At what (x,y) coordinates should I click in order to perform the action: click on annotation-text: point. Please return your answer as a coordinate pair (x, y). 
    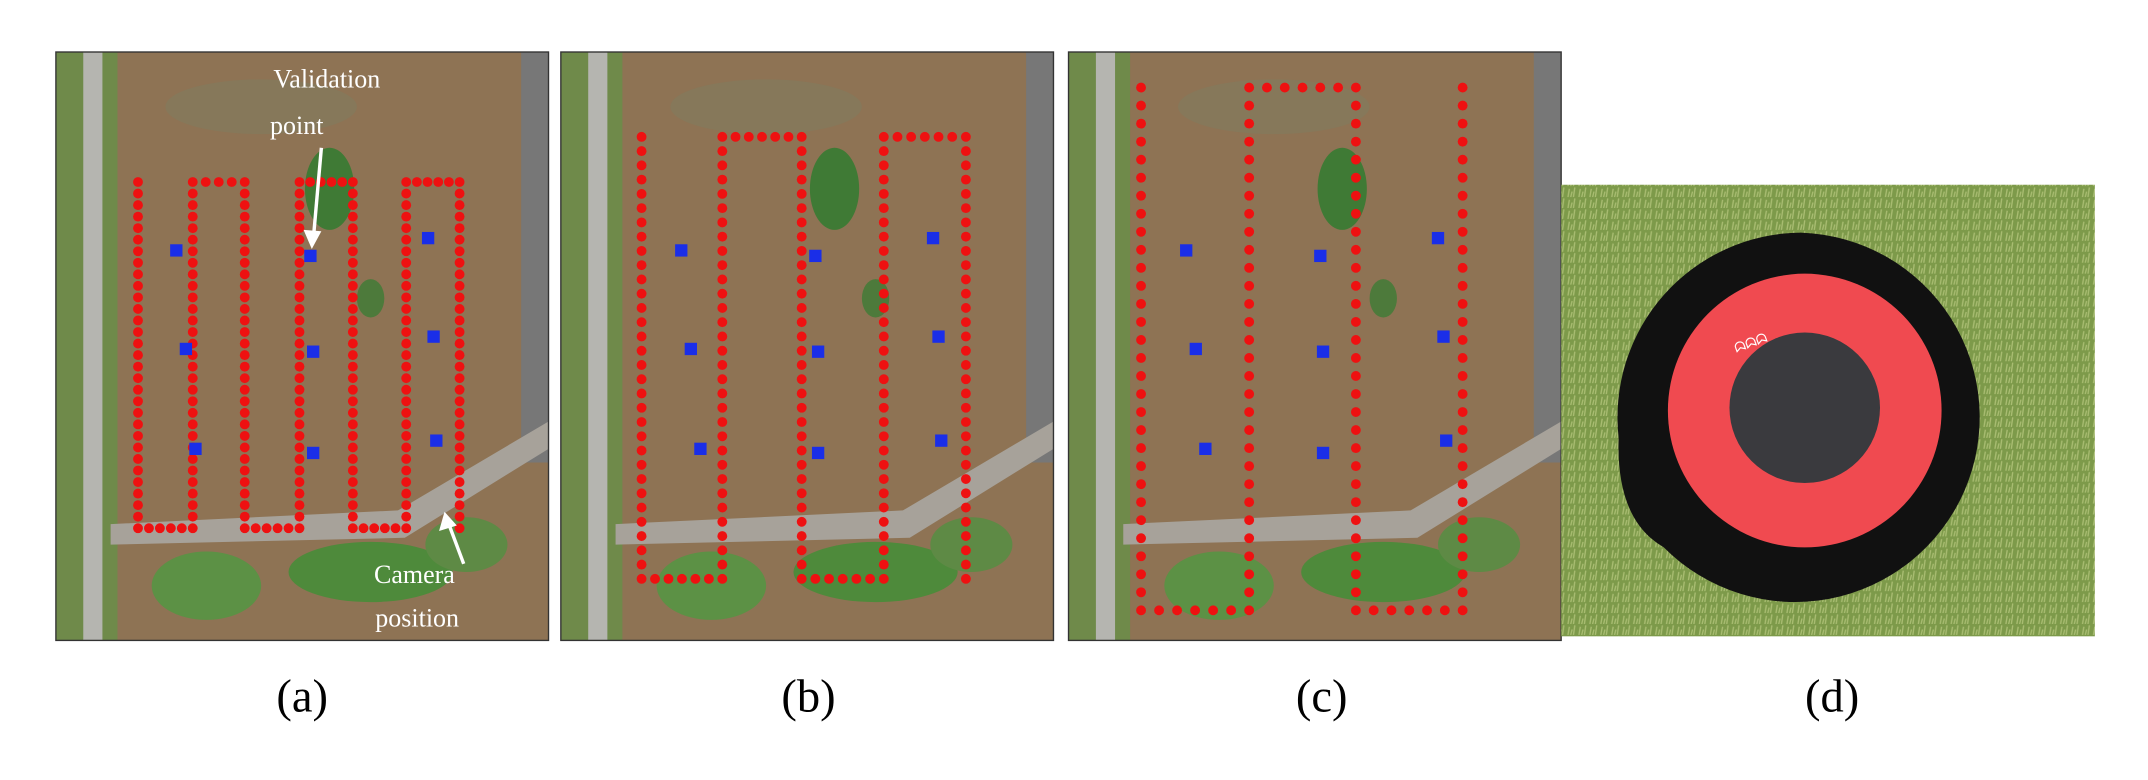
    Looking at the image, I should click on (297, 125).